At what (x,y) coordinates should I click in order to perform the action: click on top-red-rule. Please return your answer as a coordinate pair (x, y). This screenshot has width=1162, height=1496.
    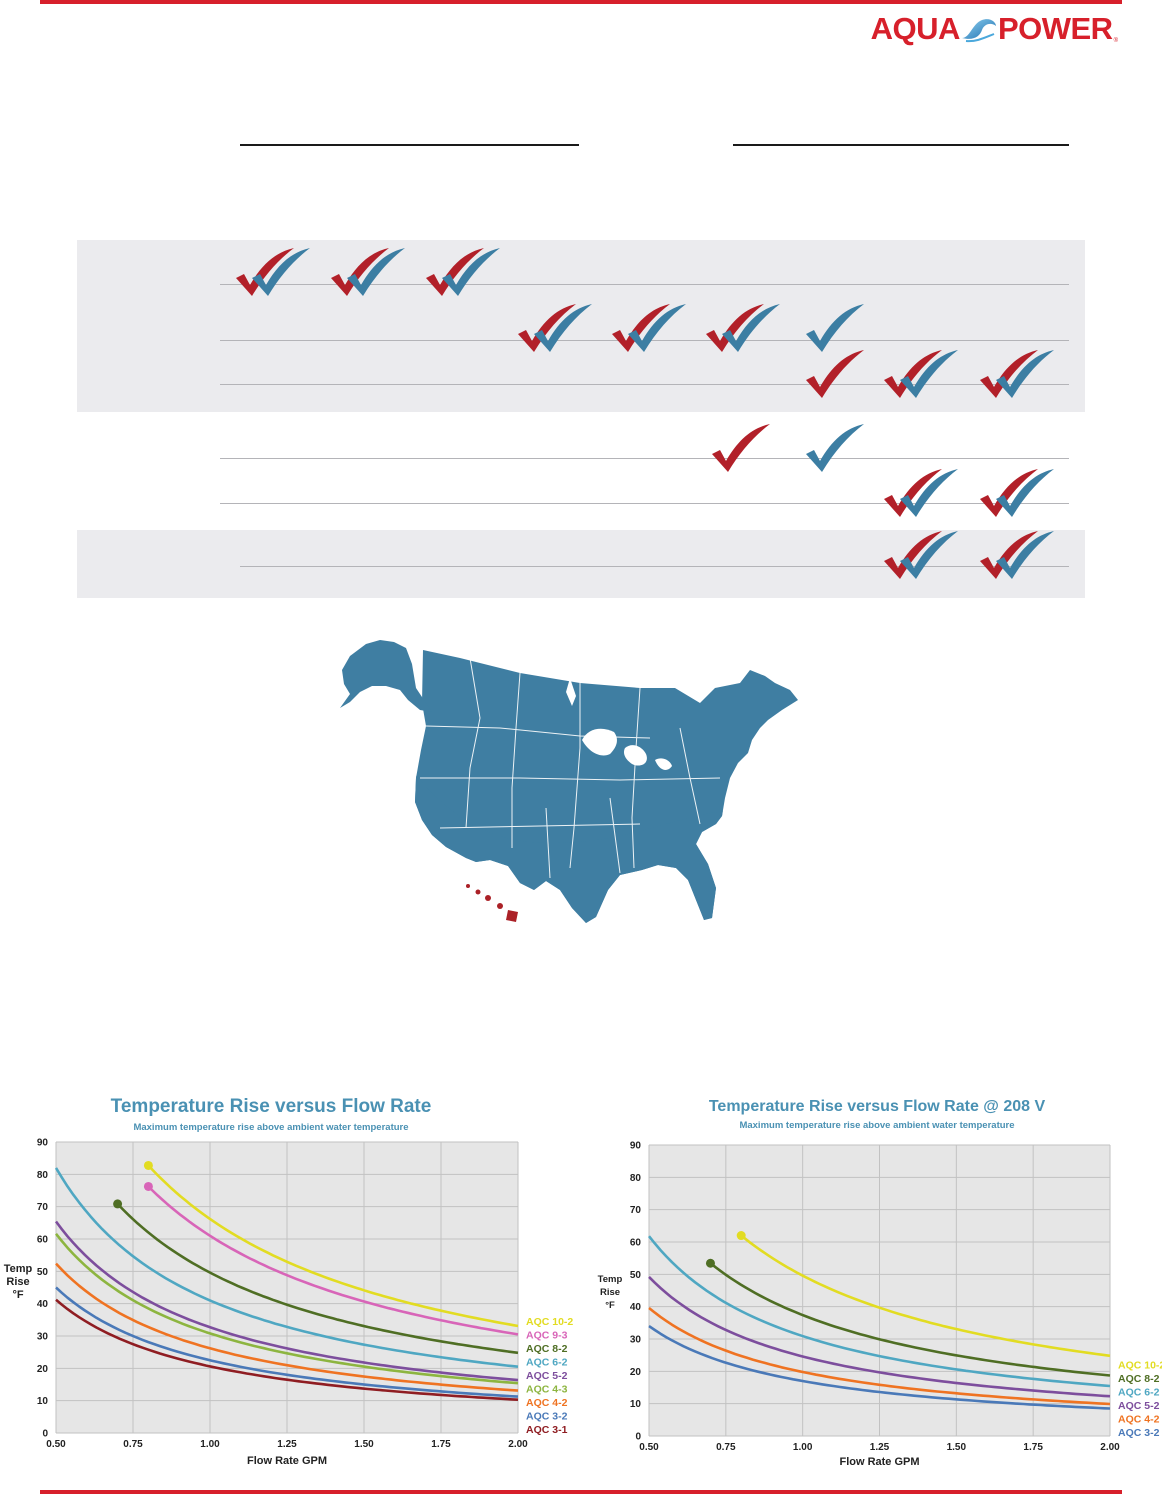
    Looking at the image, I should click on (581, 2).